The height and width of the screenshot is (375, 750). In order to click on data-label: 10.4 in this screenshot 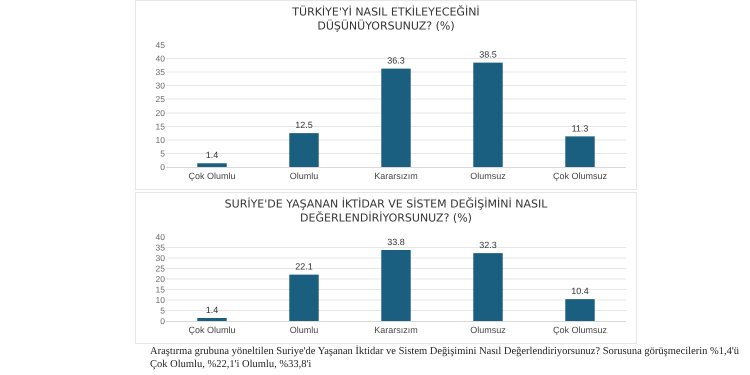, I will do `click(580, 291)`.